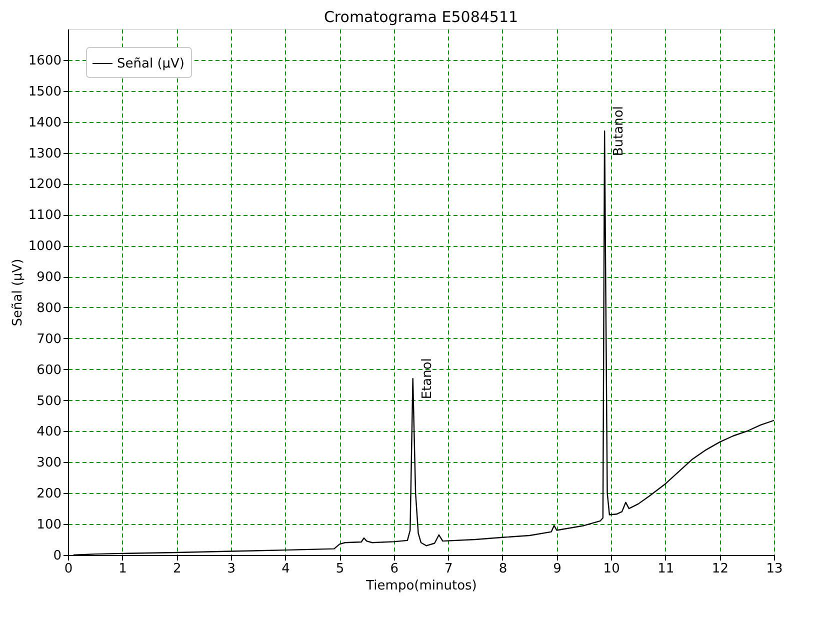 The image size is (823, 633). Describe the element at coordinates (49, 432) in the screenshot. I see `y-tick-label: 400` at that location.